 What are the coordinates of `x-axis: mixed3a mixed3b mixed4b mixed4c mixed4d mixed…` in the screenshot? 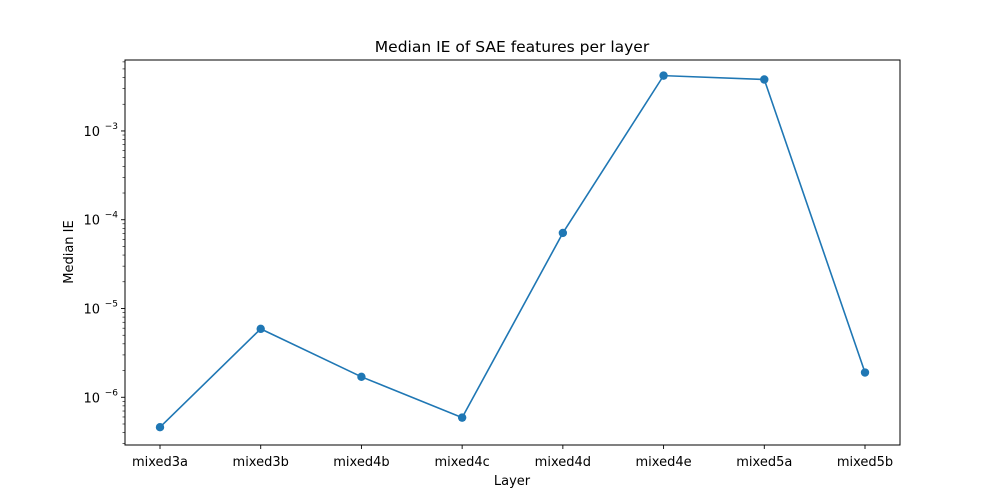 It's located at (512, 457).